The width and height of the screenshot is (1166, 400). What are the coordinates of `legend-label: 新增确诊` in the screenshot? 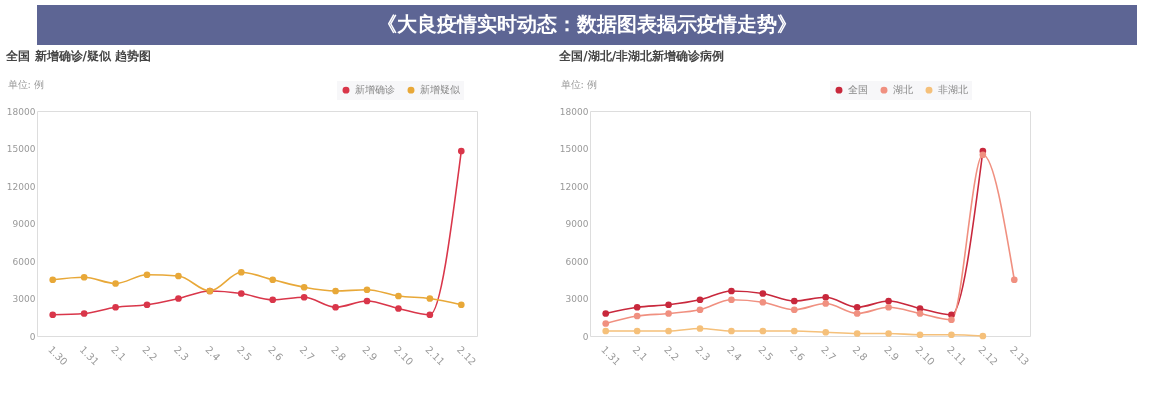 It's located at (375, 90).